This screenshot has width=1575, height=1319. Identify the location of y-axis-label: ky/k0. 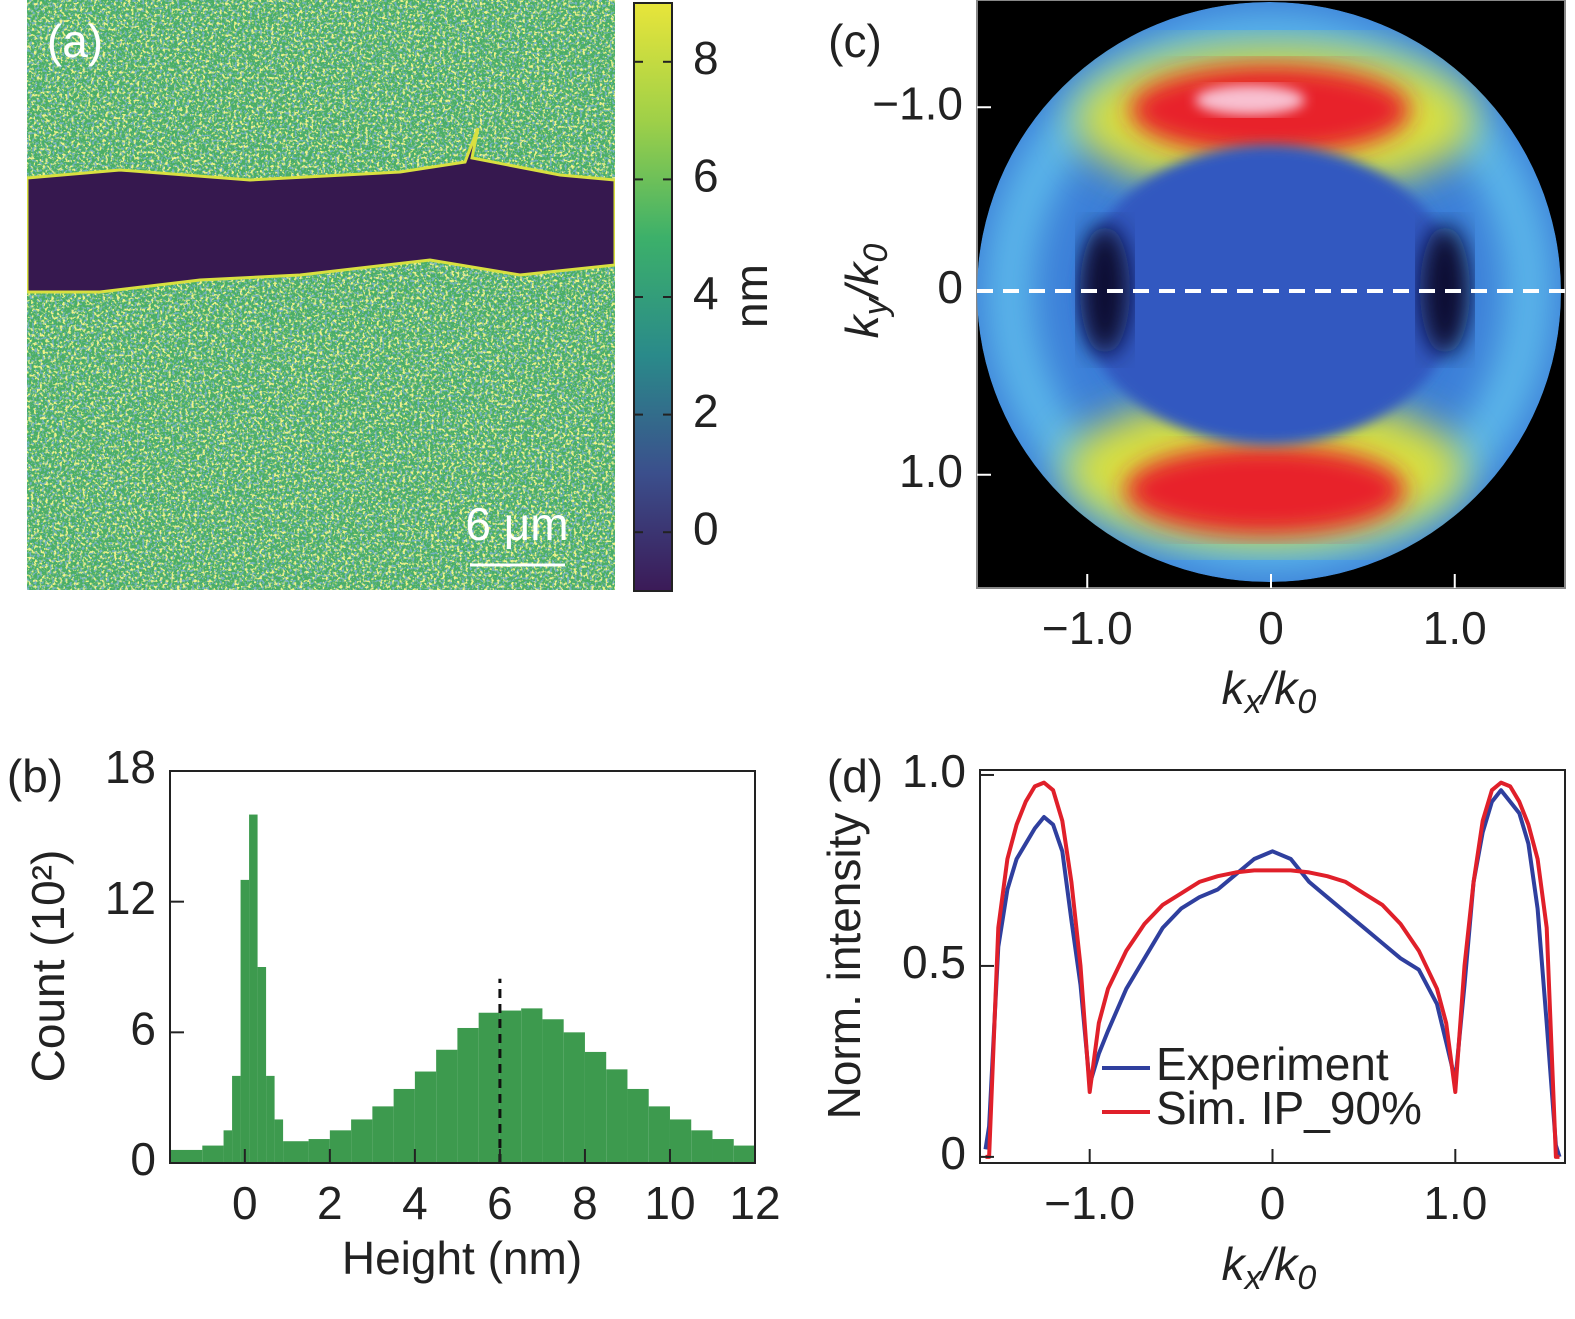
(865, 291).